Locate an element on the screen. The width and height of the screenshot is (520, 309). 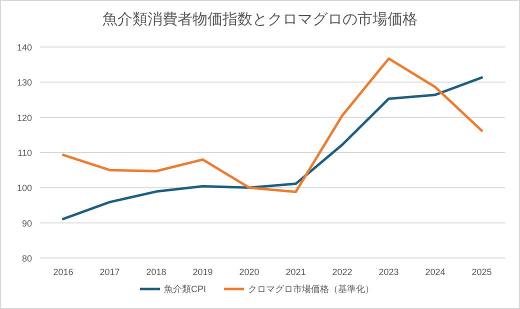
y-tick-label: 120 is located at coordinates (24, 117).